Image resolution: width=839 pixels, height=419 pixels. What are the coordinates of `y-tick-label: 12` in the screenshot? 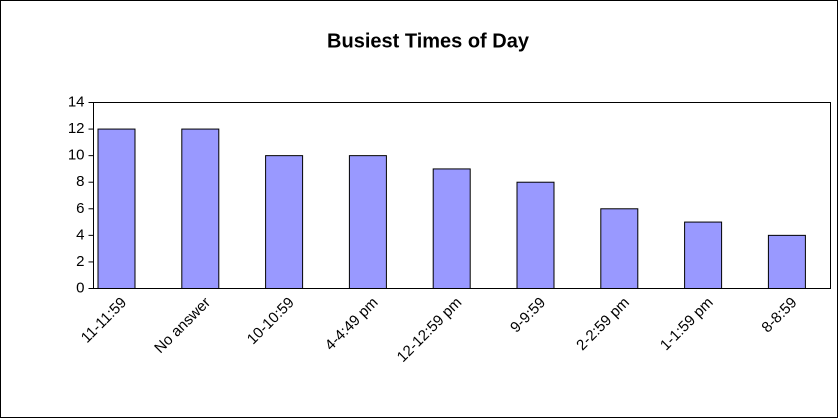 It's located at (76, 128).